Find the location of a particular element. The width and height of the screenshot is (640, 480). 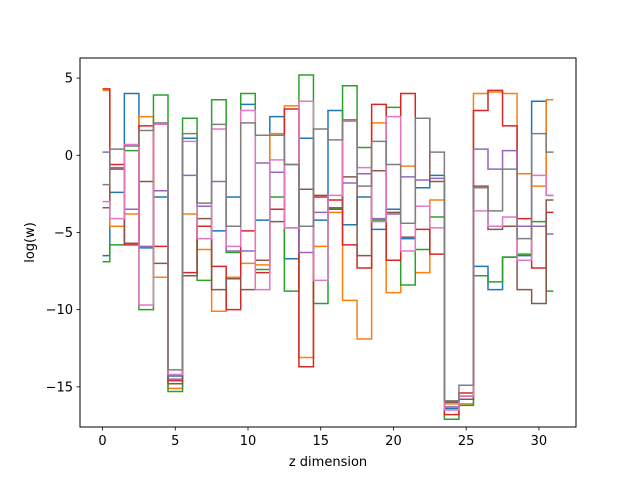

y-tick-label: −10 is located at coordinates (59, 310).